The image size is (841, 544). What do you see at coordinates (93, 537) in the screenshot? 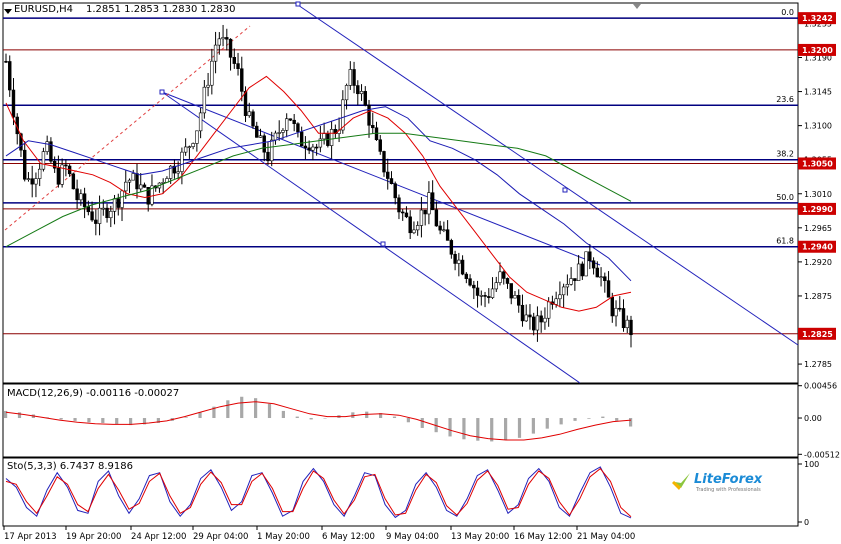
I see `time-tick-label: 19 Apr 20:00` at bounding box center [93, 537].